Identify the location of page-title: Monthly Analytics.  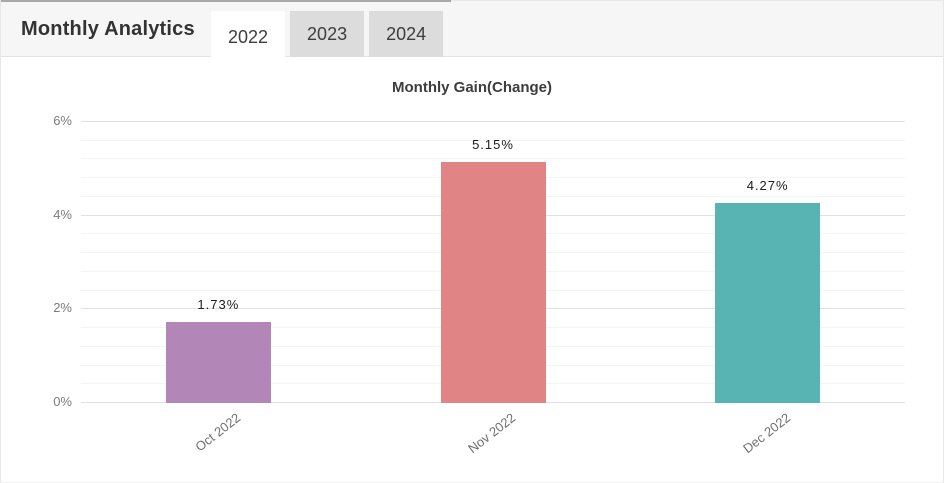
(108, 29).